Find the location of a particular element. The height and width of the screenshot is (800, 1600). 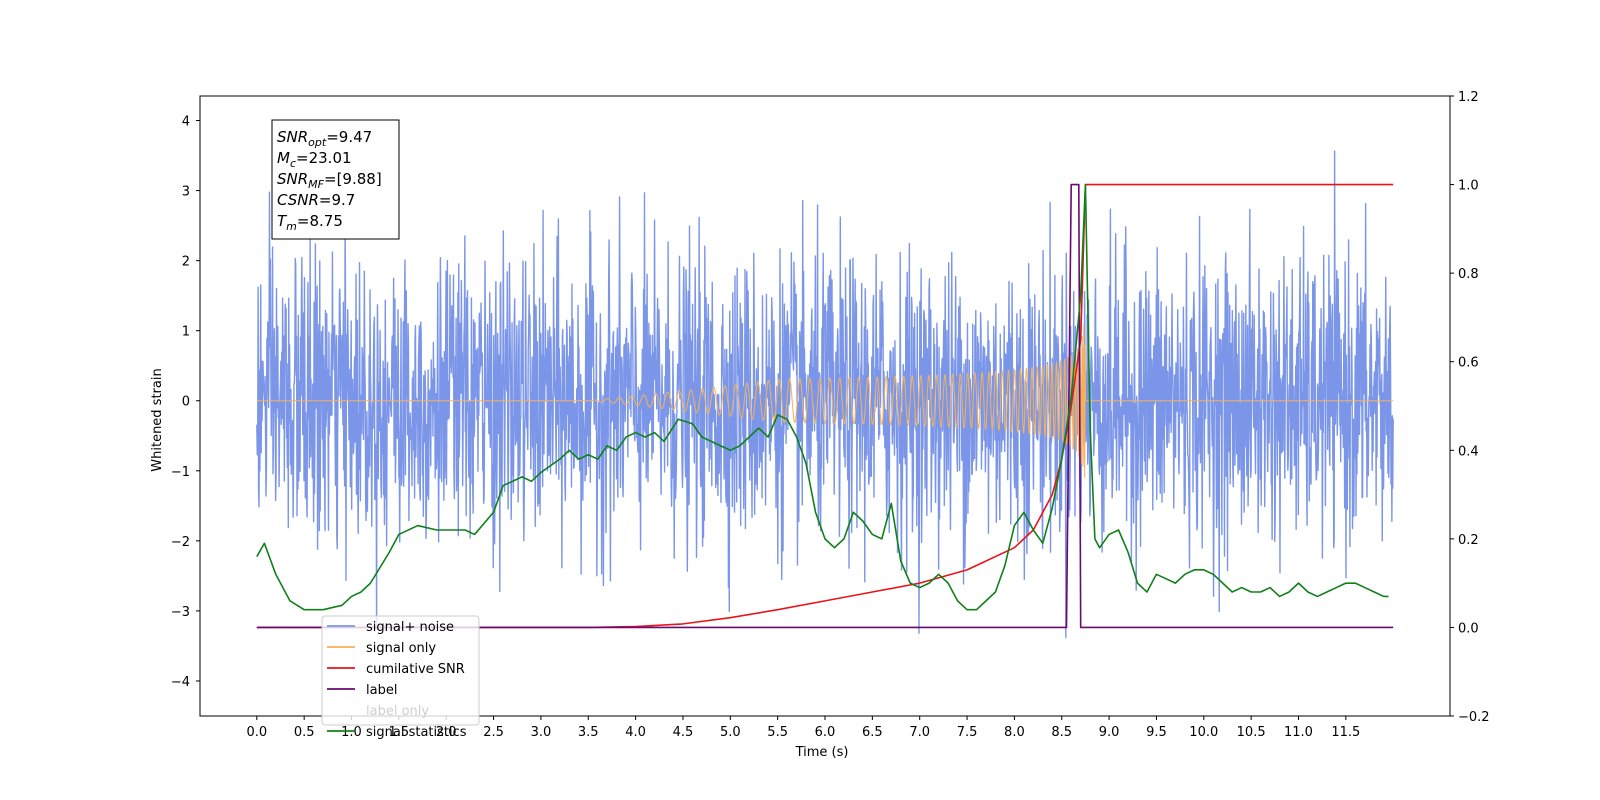

legend-label-label-only: label only is located at coordinates (397, 711).